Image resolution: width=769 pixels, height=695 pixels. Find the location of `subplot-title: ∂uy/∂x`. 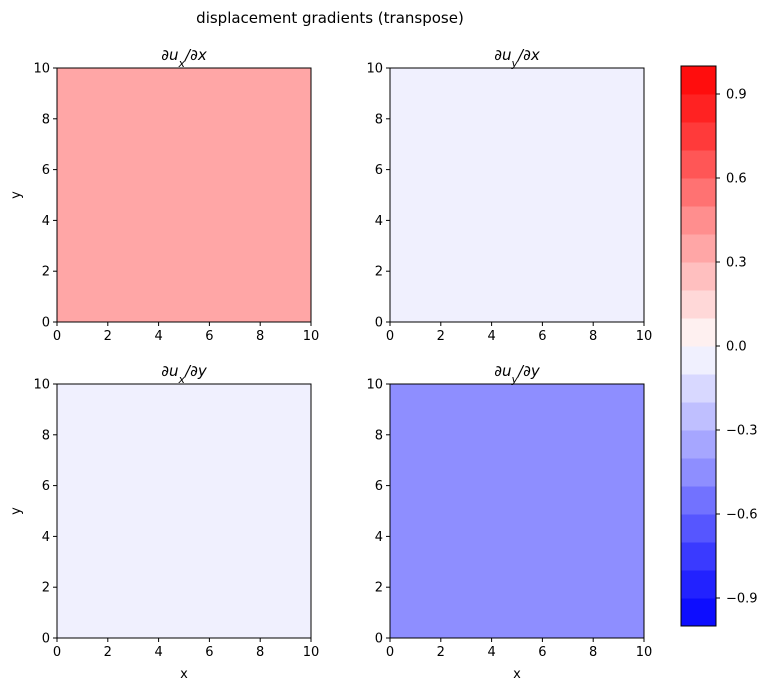

subplot-title: ∂uy/∂x is located at coordinates (517, 58).